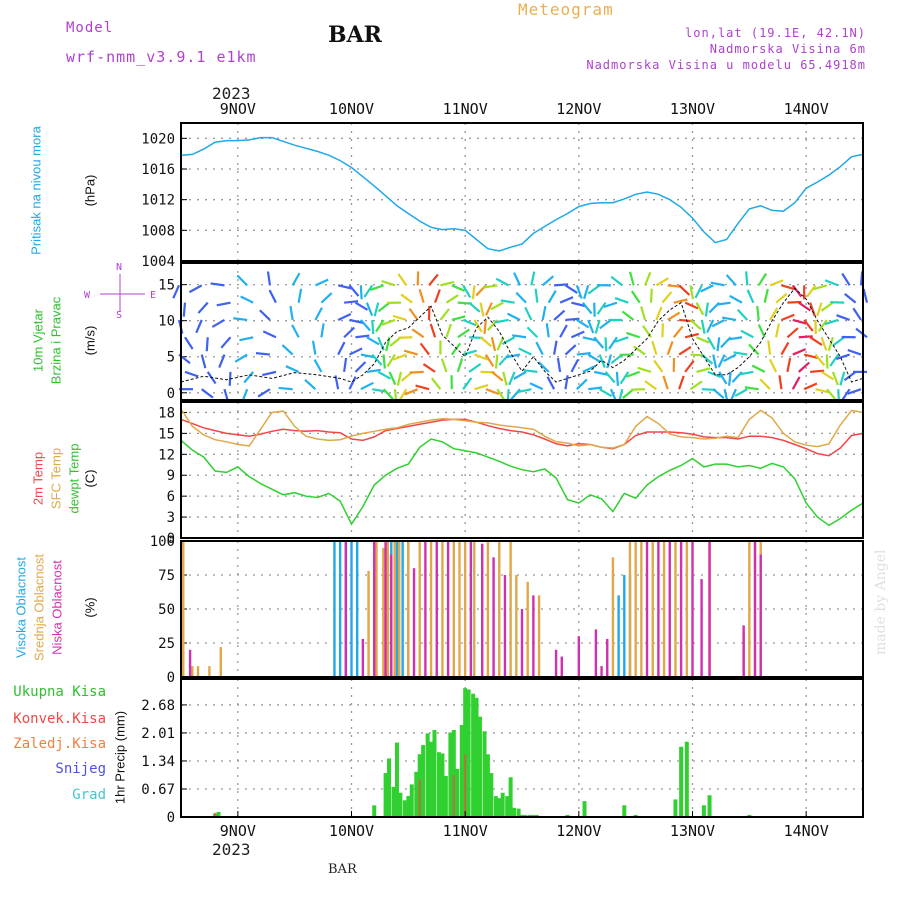 Image resolution: width=900 pixels, height=900 pixels. I want to click on series-line-wind-speed, so click(522, 335).